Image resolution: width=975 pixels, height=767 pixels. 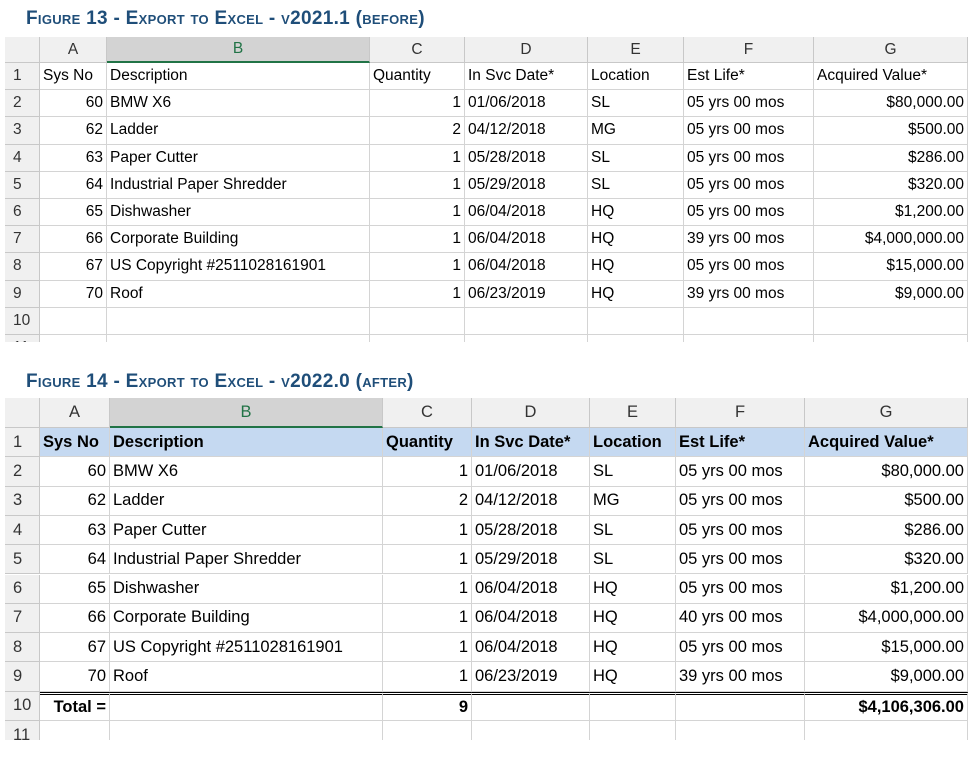 What do you see at coordinates (886, 443) in the screenshot?
I see `cell: Acquired Value*` at bounding box center [886, 443].